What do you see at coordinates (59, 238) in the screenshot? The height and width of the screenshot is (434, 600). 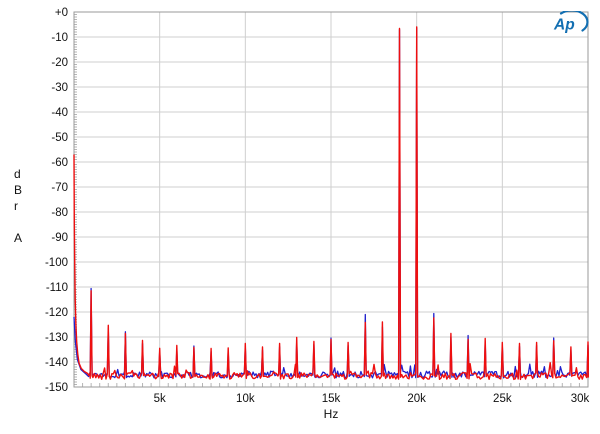 I see `y-tick-label: -90` at bounding box center [59, 238].